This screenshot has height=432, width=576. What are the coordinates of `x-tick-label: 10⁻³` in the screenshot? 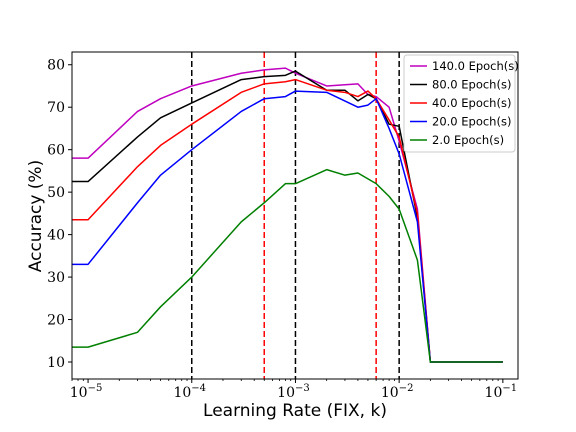 It's located at (293, 392).